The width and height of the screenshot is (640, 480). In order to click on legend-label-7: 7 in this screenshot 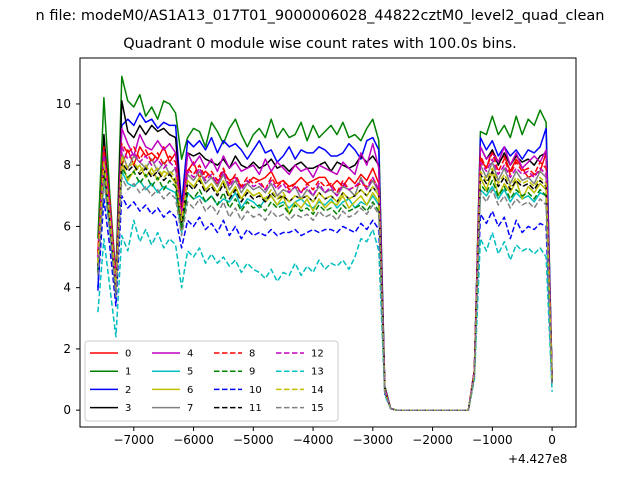, I will do `click(190, 408)`.